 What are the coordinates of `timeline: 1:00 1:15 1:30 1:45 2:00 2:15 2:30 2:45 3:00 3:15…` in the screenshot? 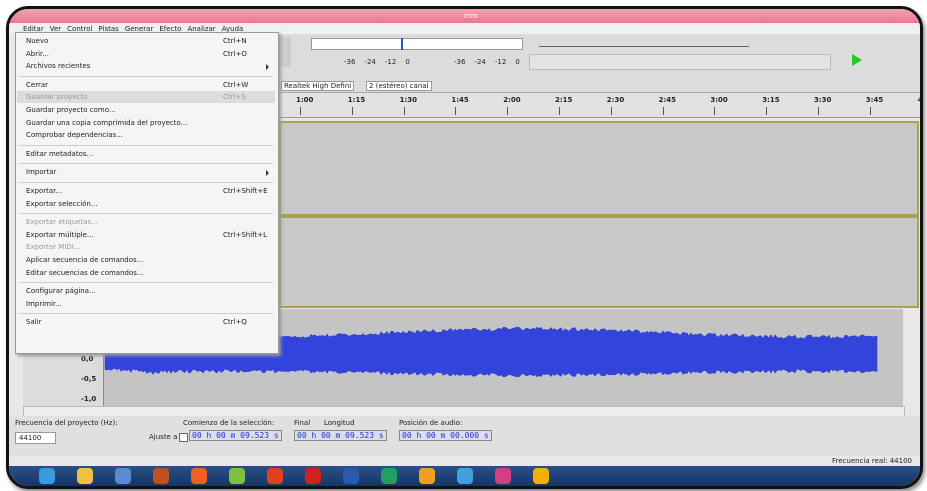 It's located at (599, 105).